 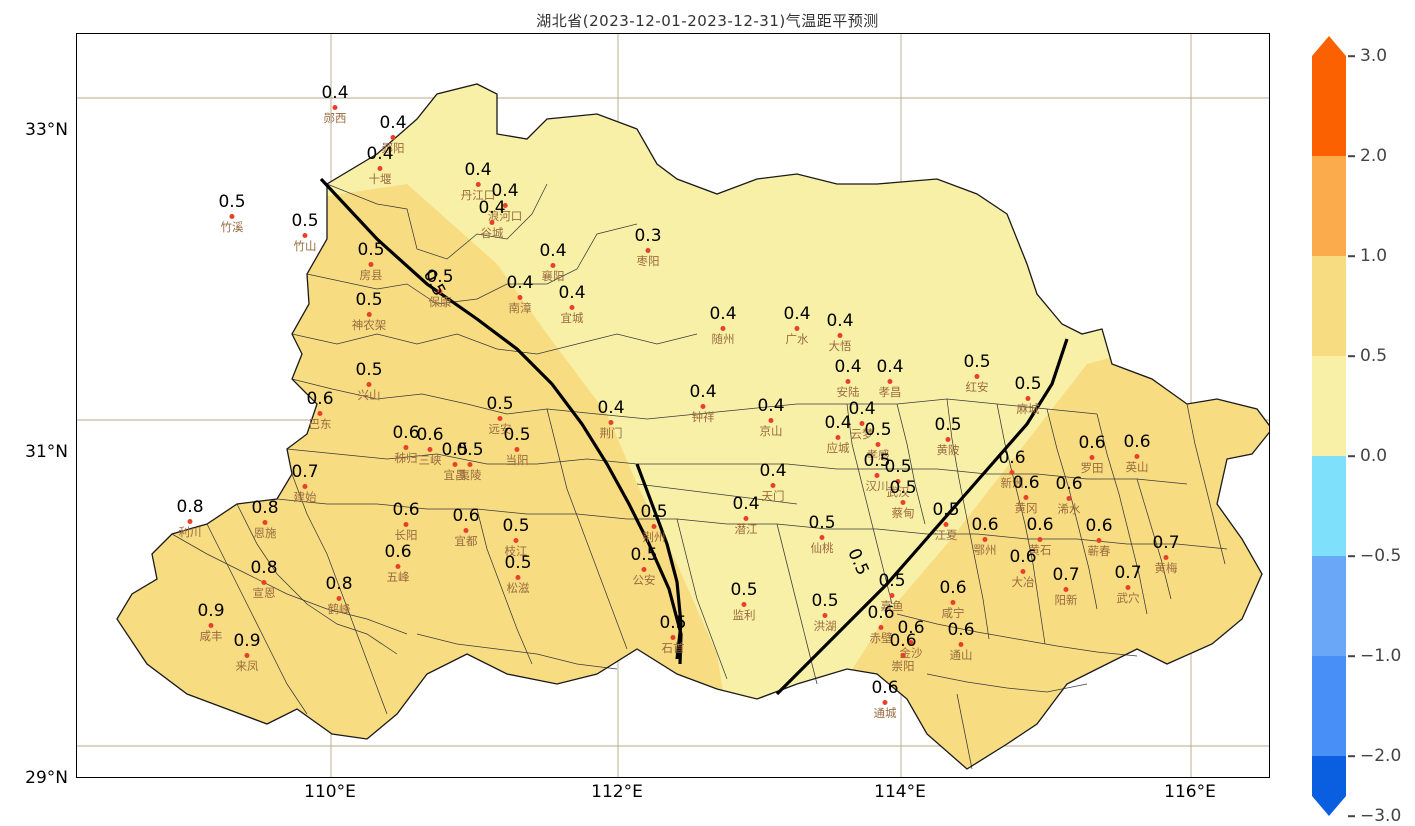 I want to click on colorbar-segment-1to2, so click(x=1329, y=206).